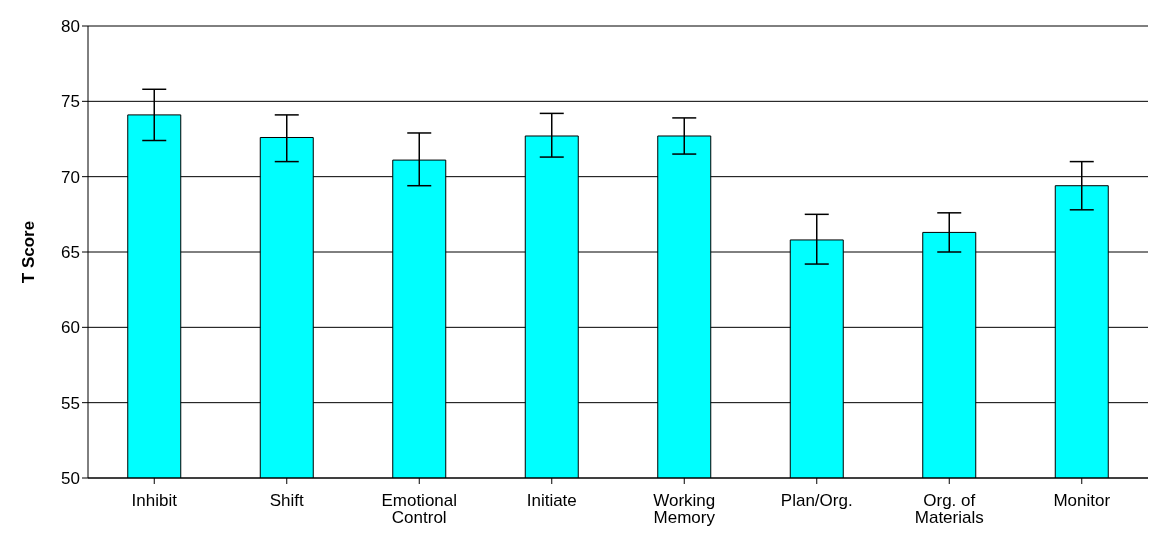 The height and width of the screenshot is (552, 1159). I want to click on y-axis-title: T Score, so click(29, 252).